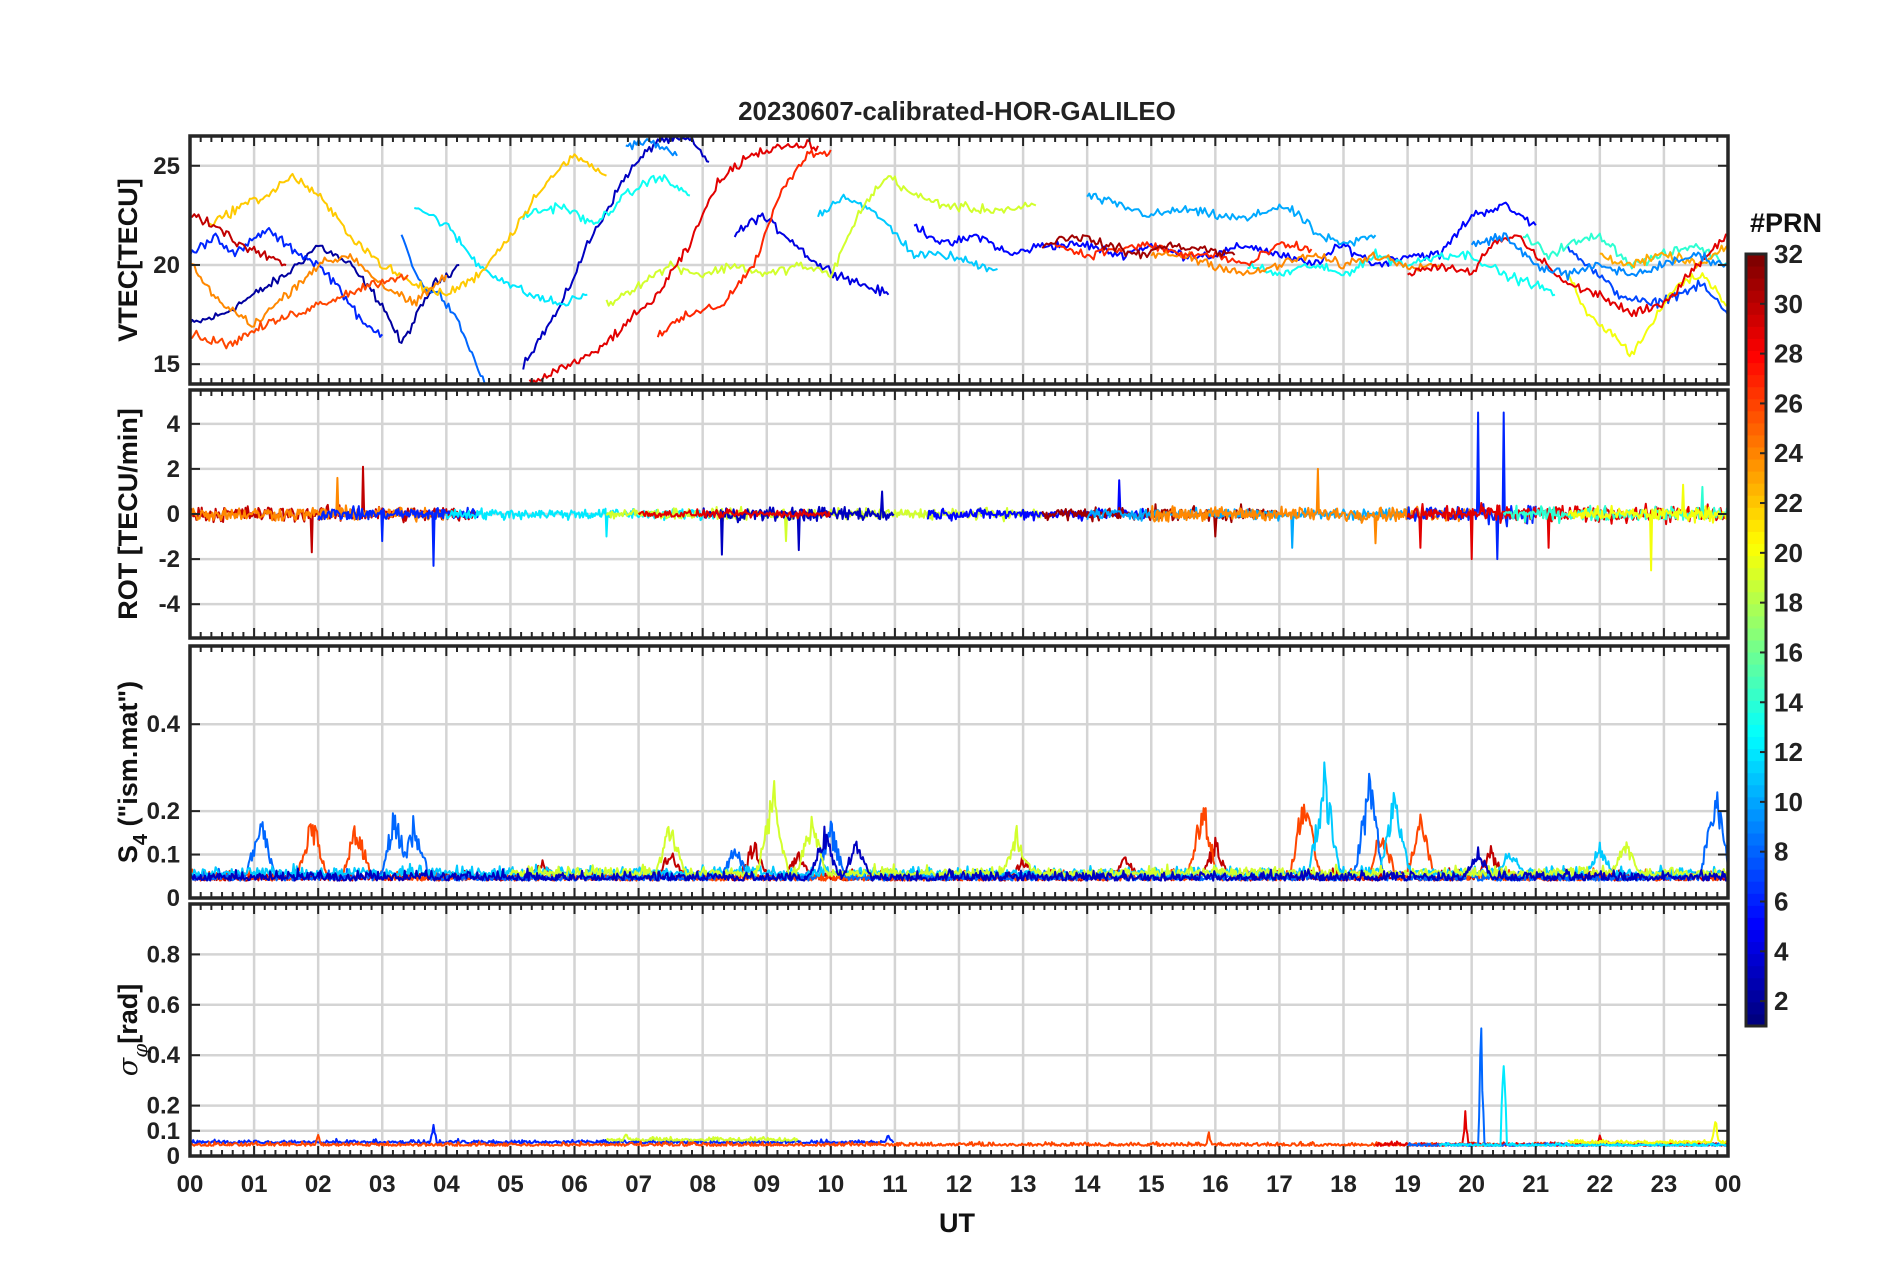  Describe the element at coordinates (174, 424) in the screenshot. I see `y-tick-label: 4` at that location.